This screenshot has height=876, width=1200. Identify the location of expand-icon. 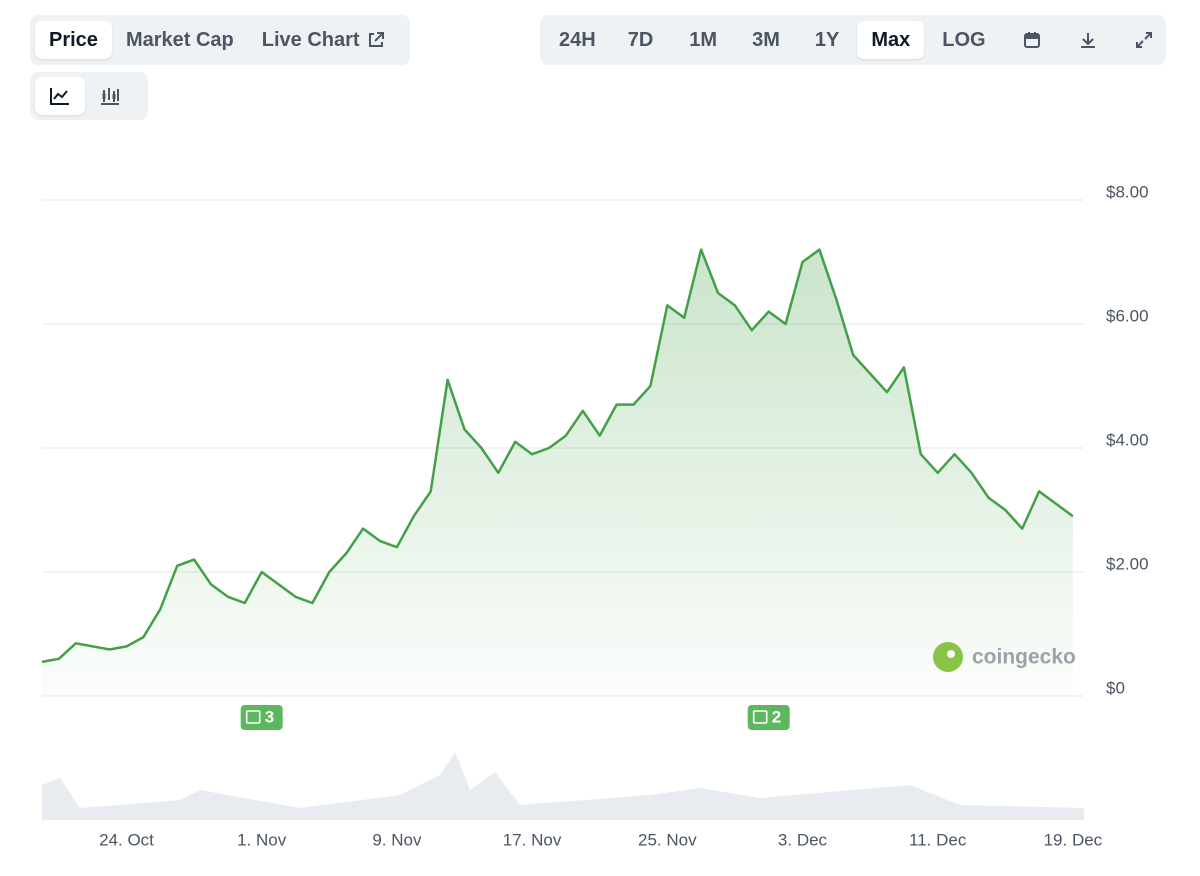
(1143, 40).